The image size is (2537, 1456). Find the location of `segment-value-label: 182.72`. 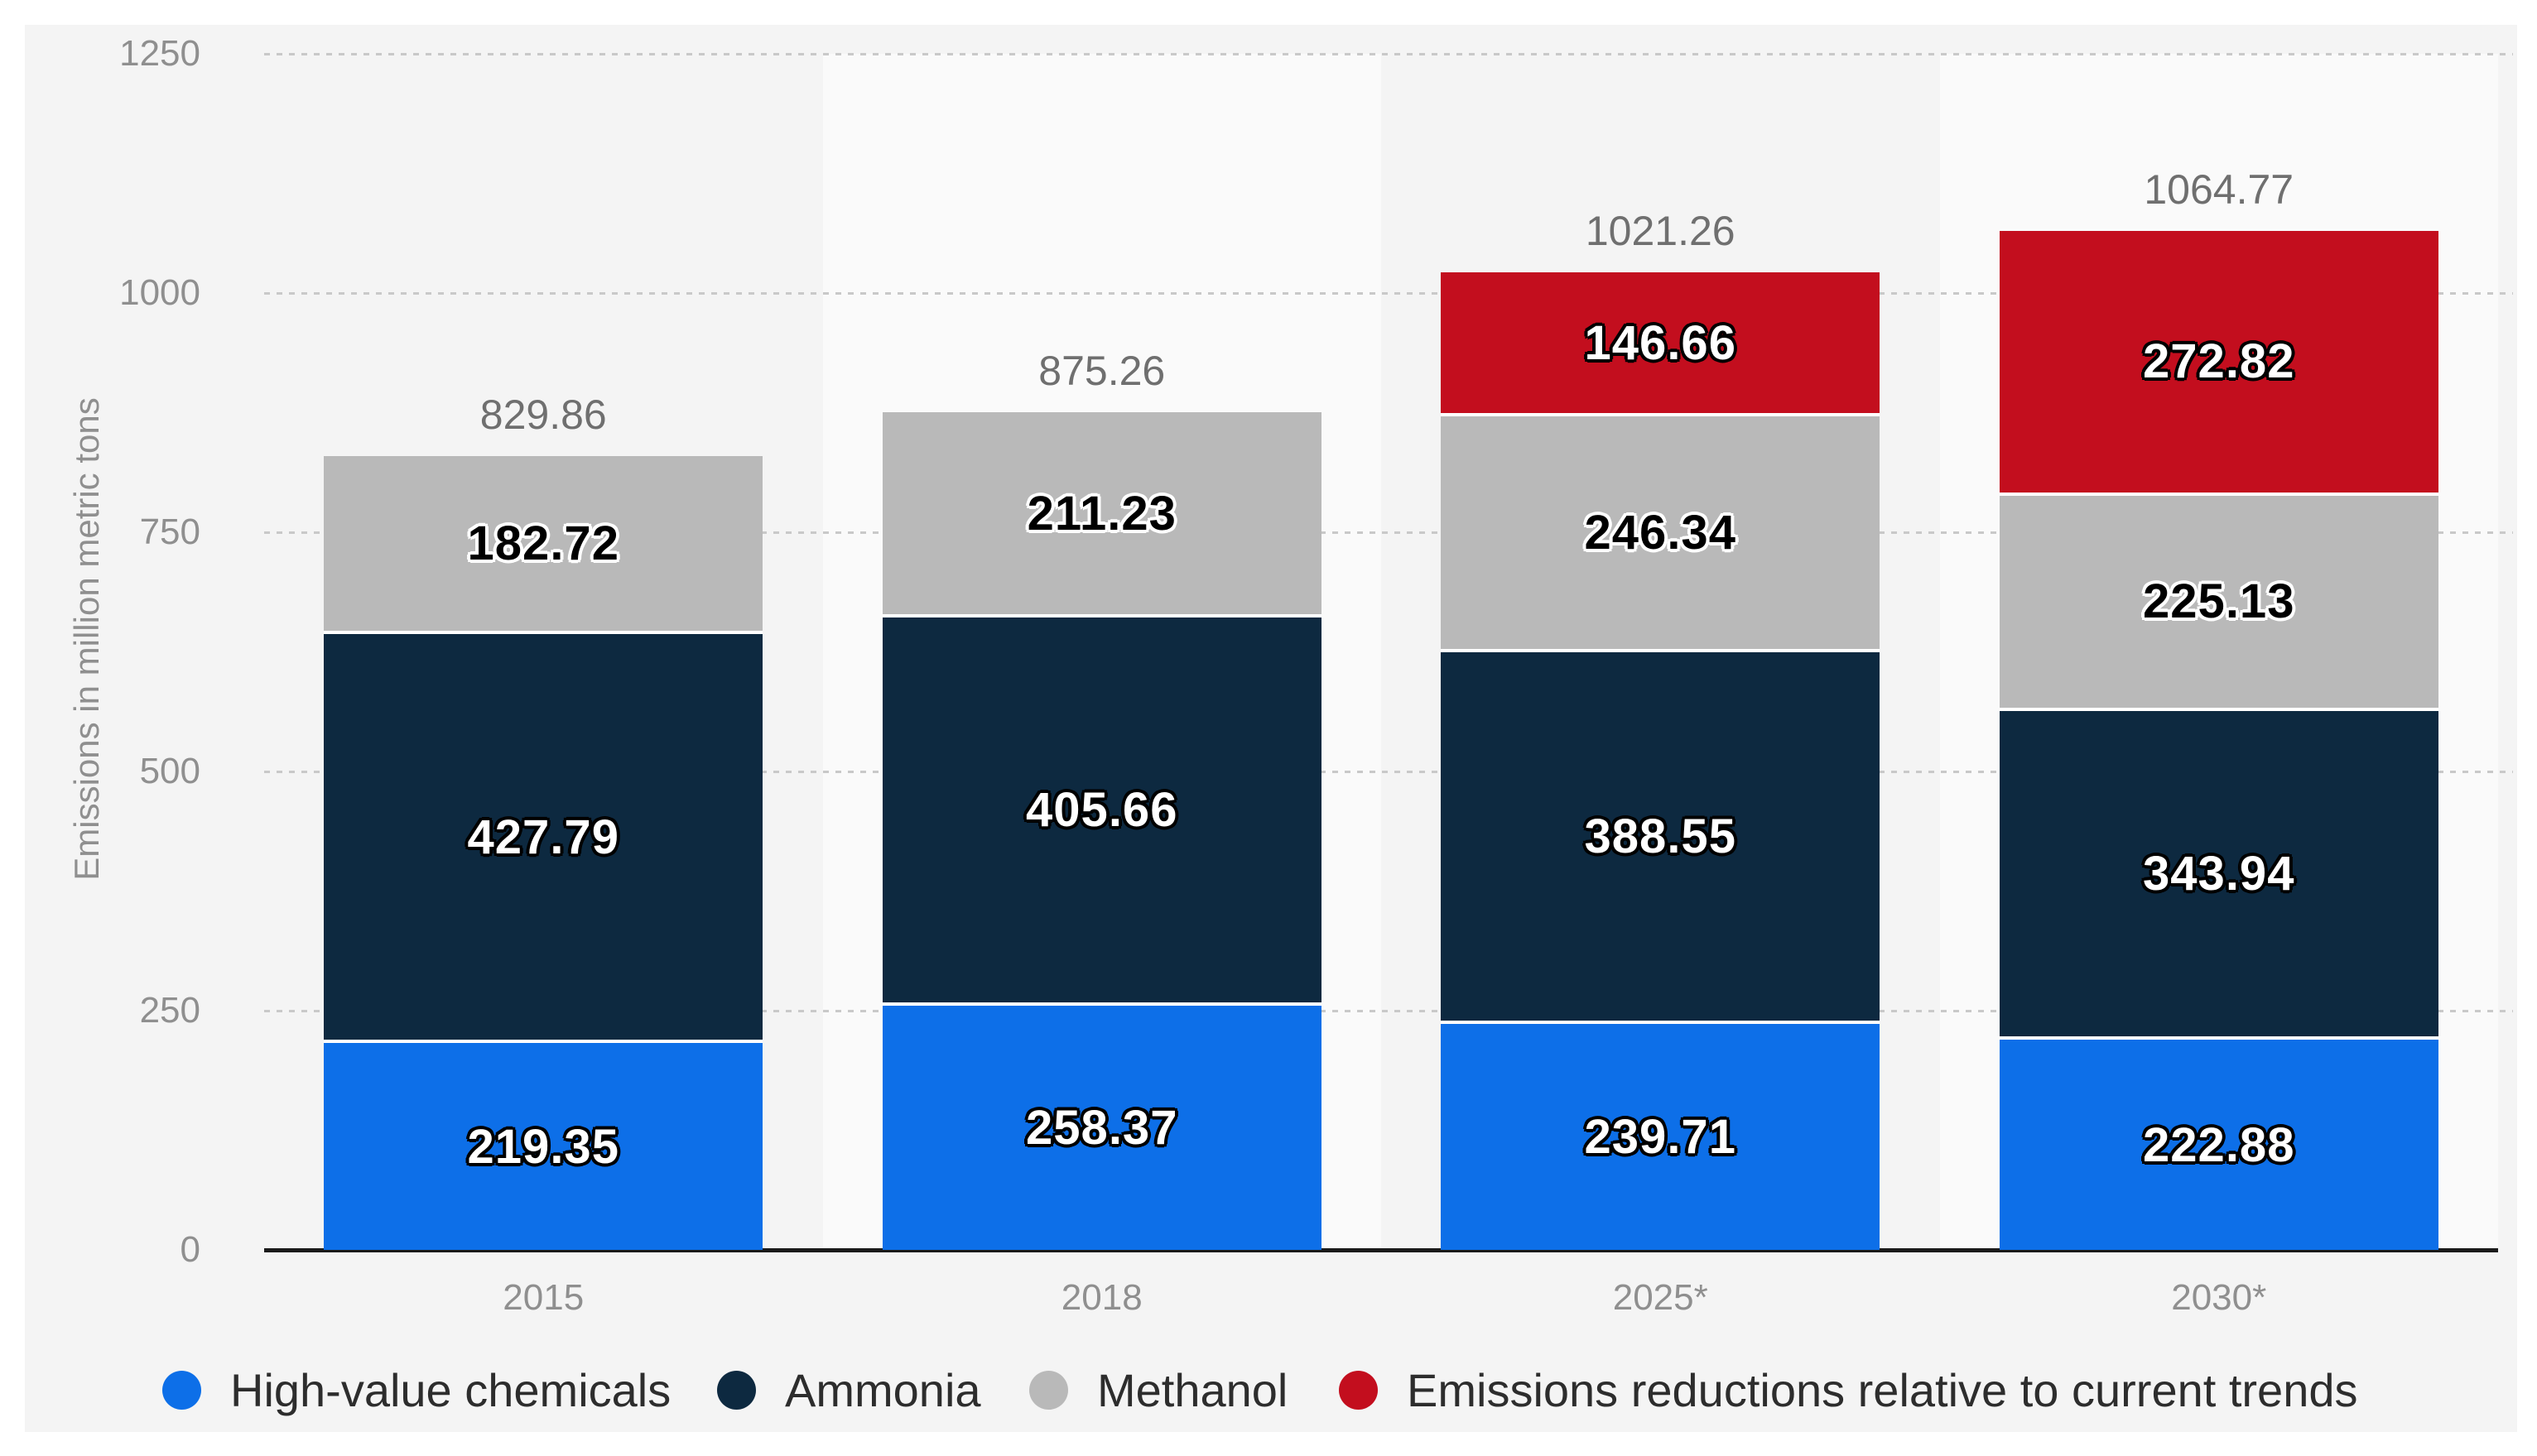

segment-value-label: 182.72 is located at coordinates (543, 543).